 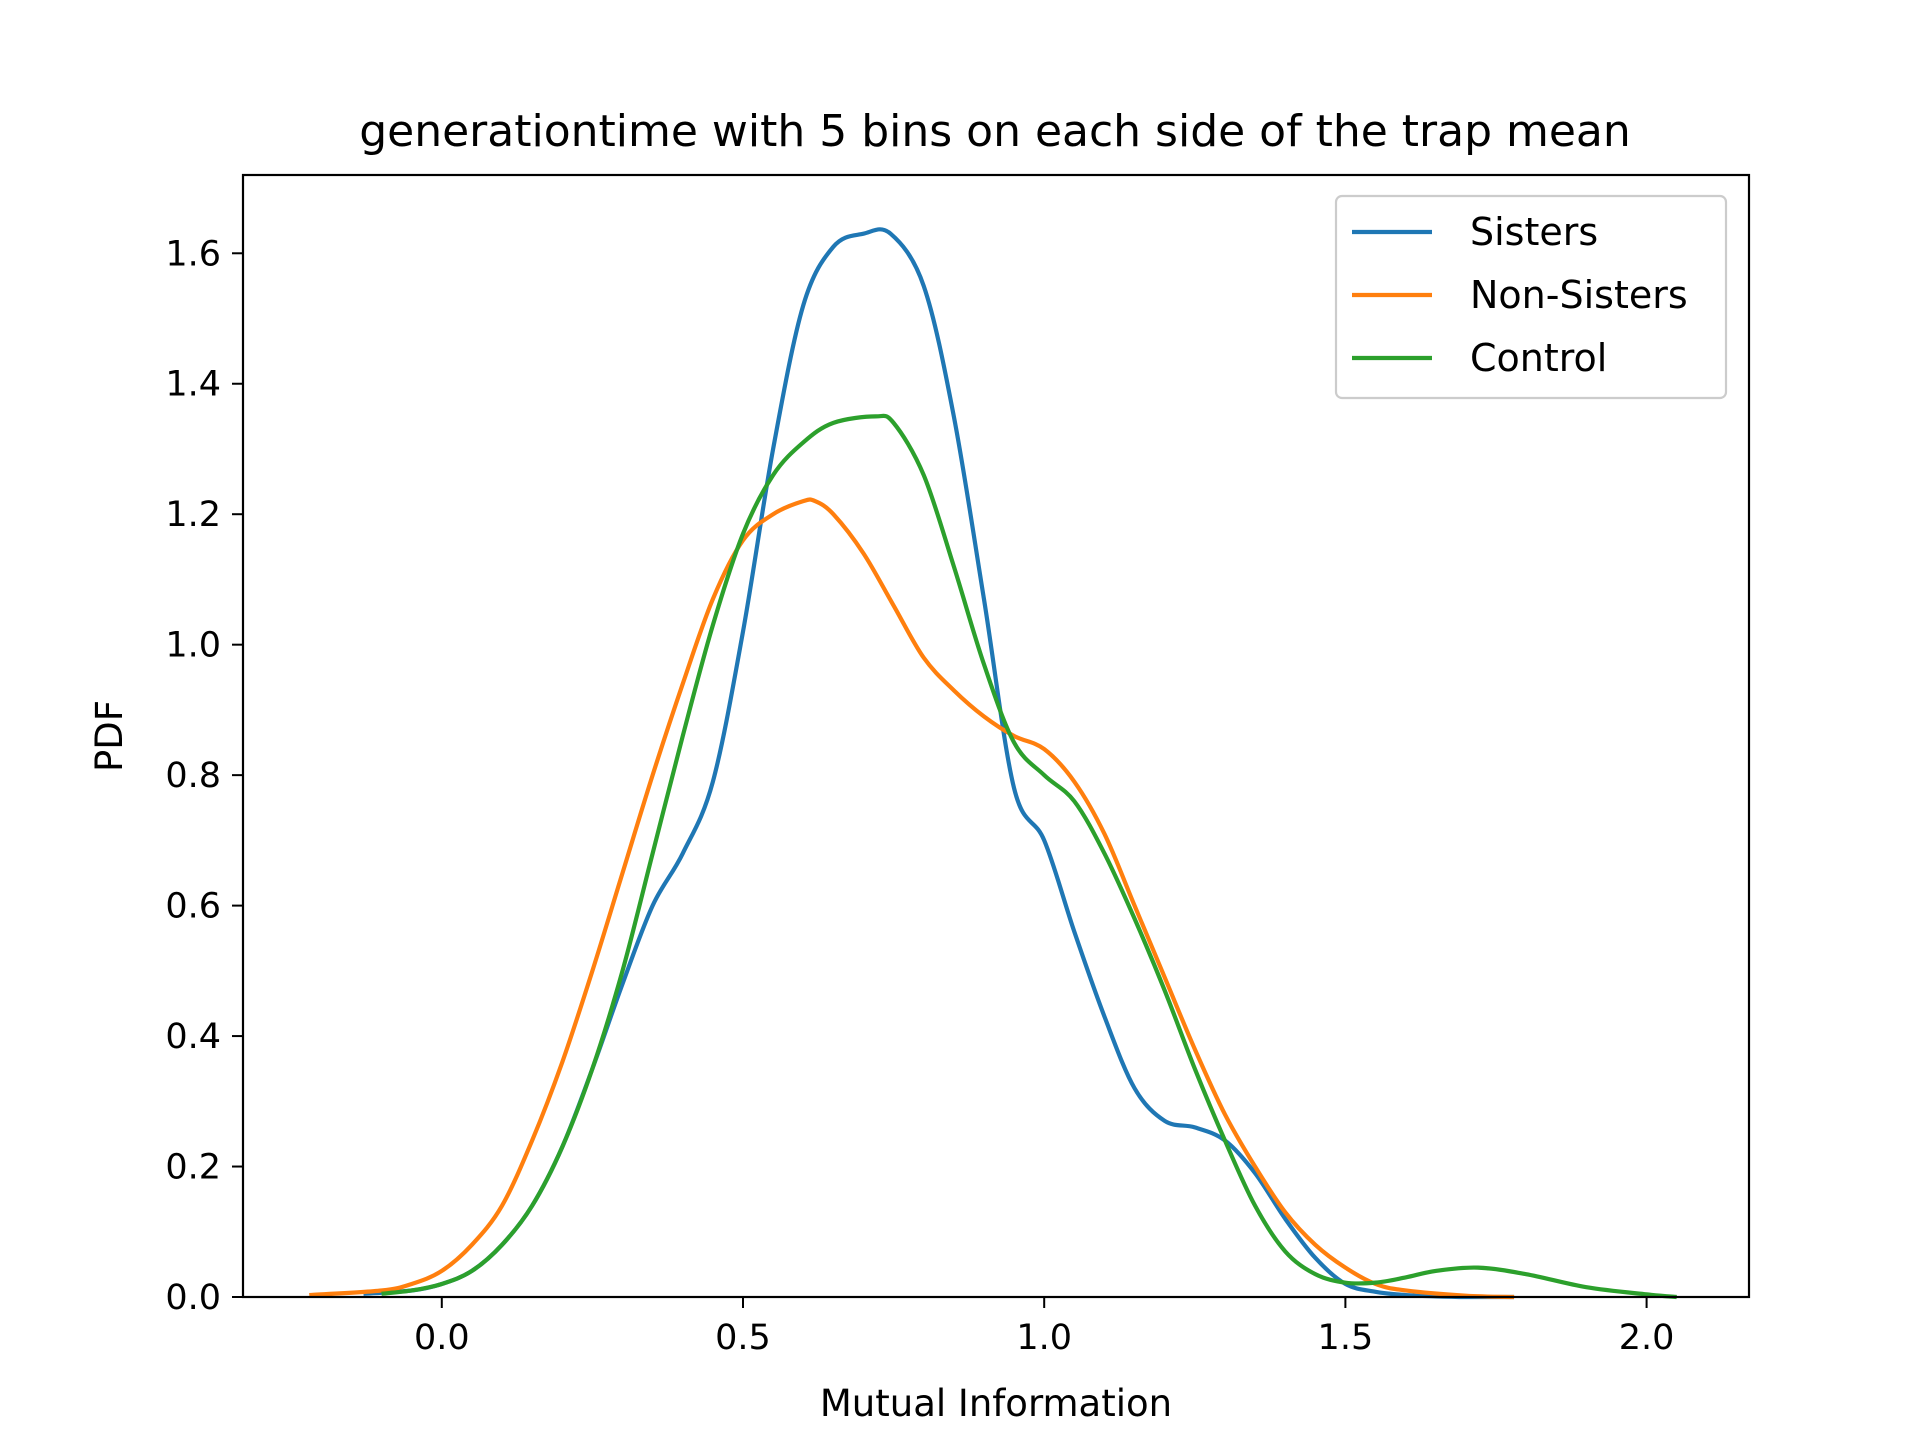 I want to click on legend-box, so click(x=1531, y=297).